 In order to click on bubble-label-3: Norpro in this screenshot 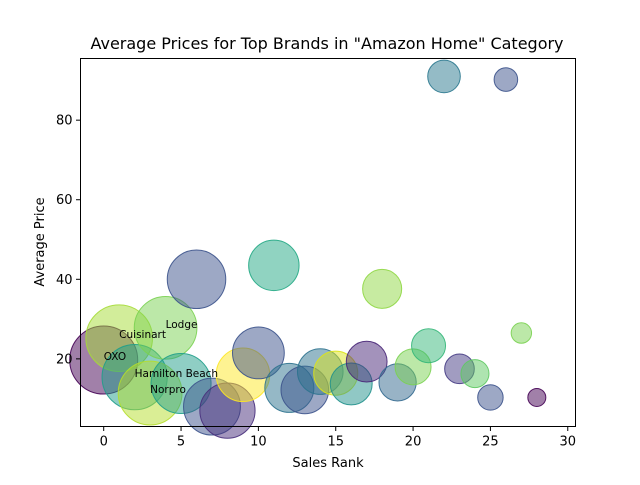, I will do `click(168, 390)`.